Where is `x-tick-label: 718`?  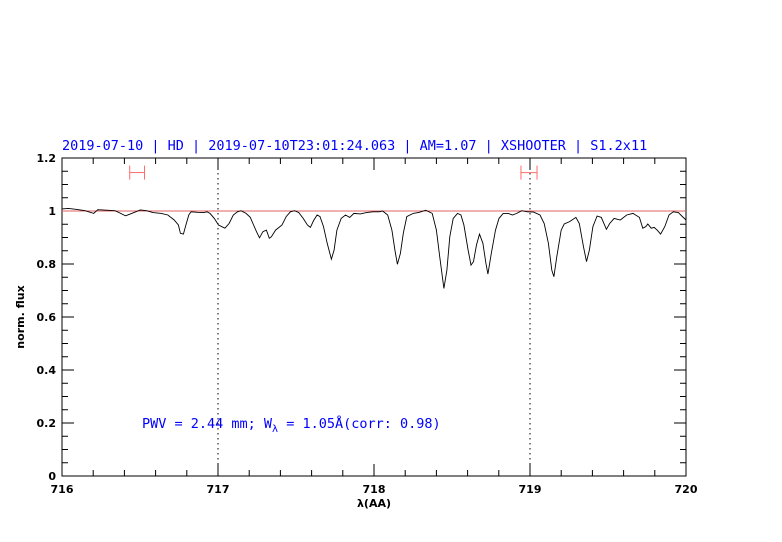
x-tick-label: 718 is located at coordinates (374, 489).